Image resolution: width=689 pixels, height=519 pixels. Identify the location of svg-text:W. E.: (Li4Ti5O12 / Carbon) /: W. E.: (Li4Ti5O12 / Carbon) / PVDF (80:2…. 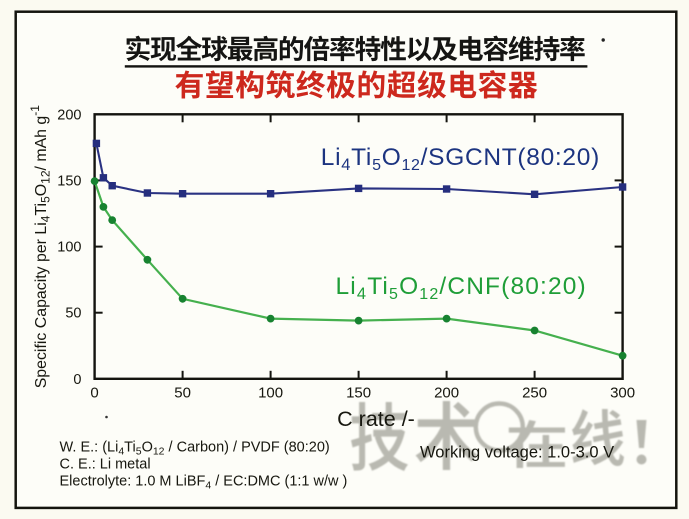
(195, 449).